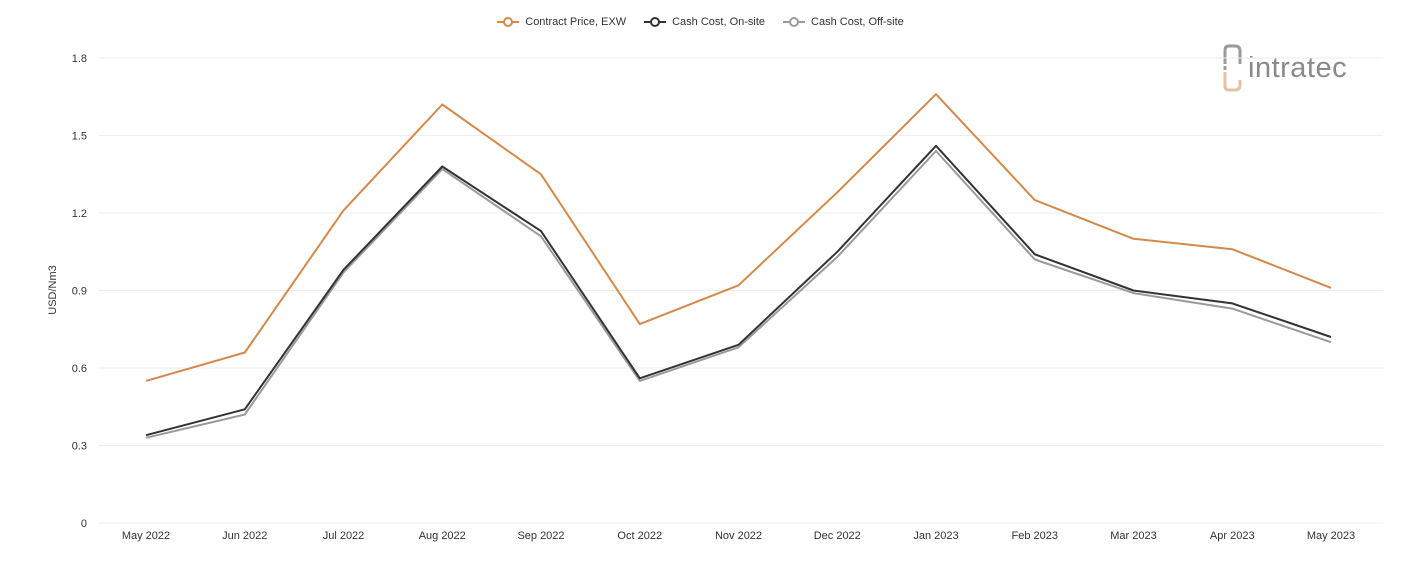 The height and width of the screenshot is (561, 1401). What do you see at coordinates (1035, 536) in the screenshot?
I see `x-tick-label: Feb 2023` at bounding box center [1035, 536].